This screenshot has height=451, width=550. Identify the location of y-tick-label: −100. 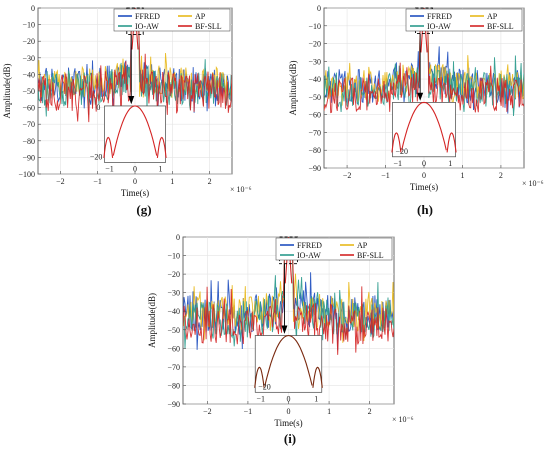
(26, 174).